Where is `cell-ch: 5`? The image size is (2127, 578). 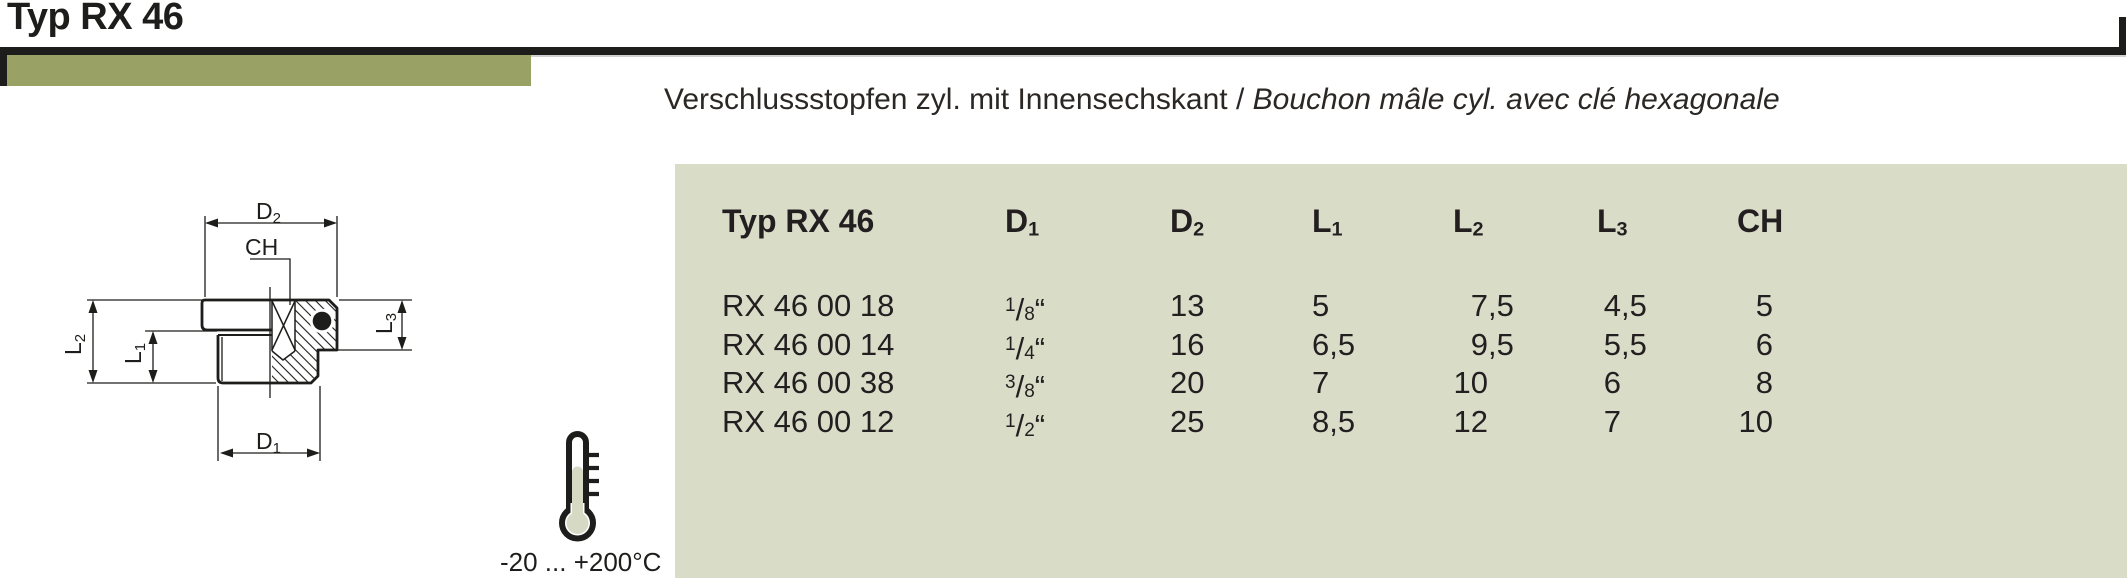 cell-ch: 5 is located at coordinates (1764, 305).